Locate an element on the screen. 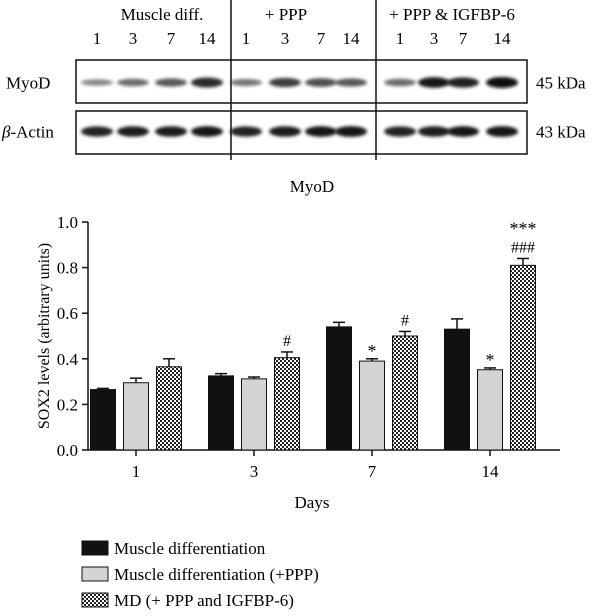 This screenshot has width=600, height=616. x-axis-label: Days is located at coordinates (312, 502).